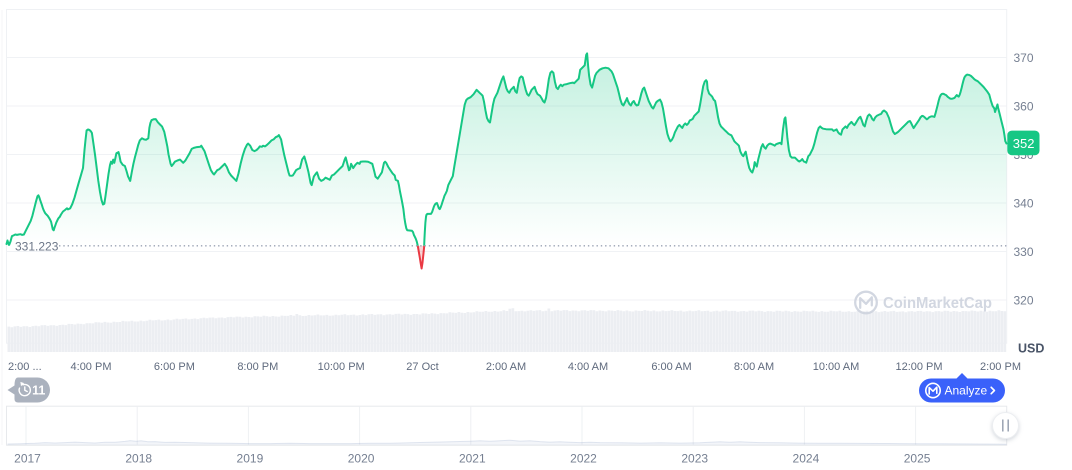  What do you see at coordinates (38, 391) in the screenshot?
I see `svg-text: 11` at bounding box center [38, 391].